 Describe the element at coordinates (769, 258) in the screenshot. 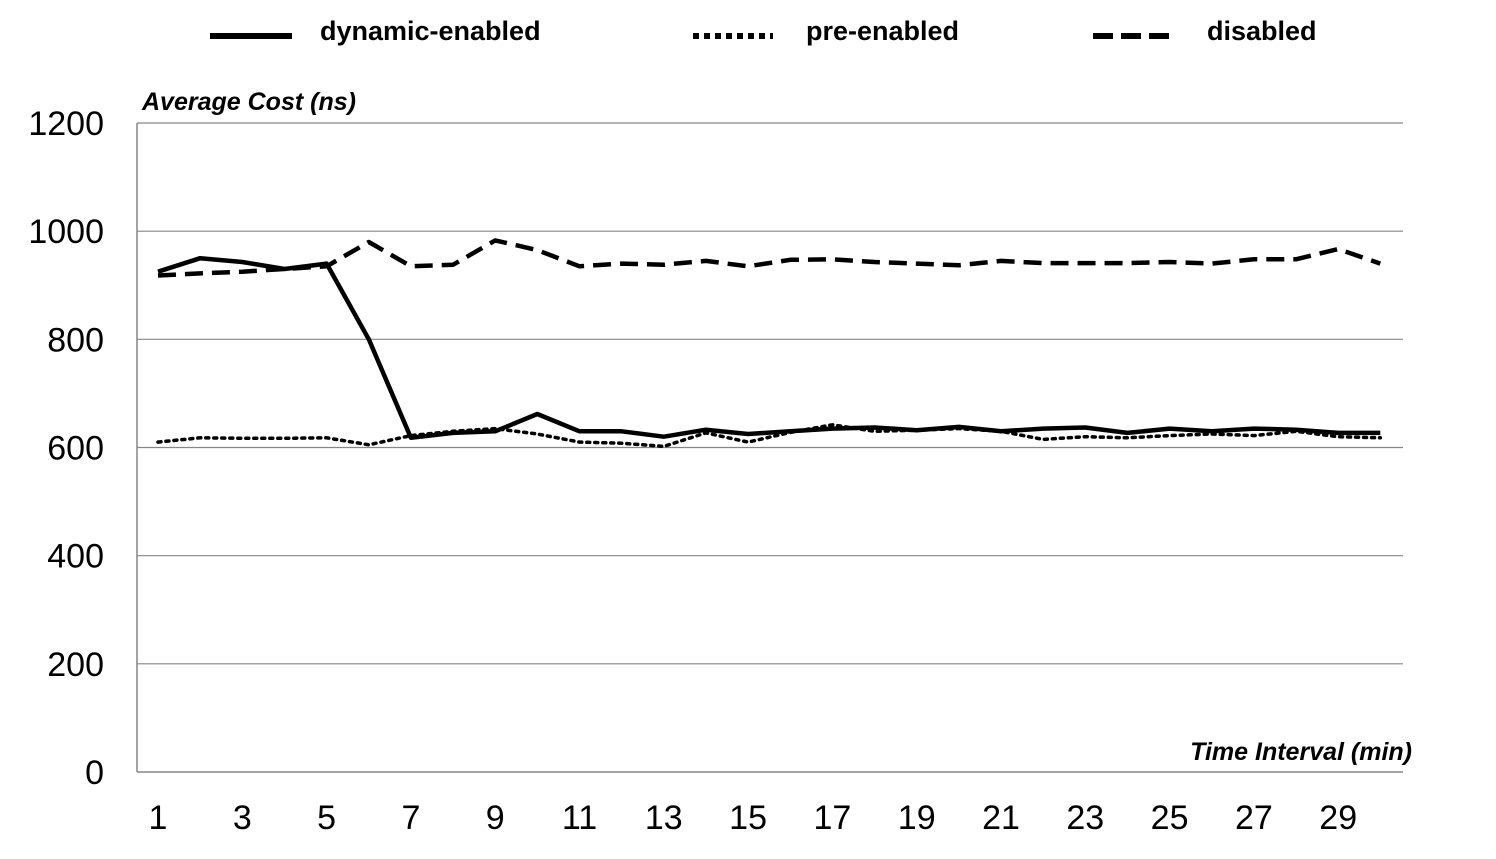

I see `series-line-disabled` at that location.